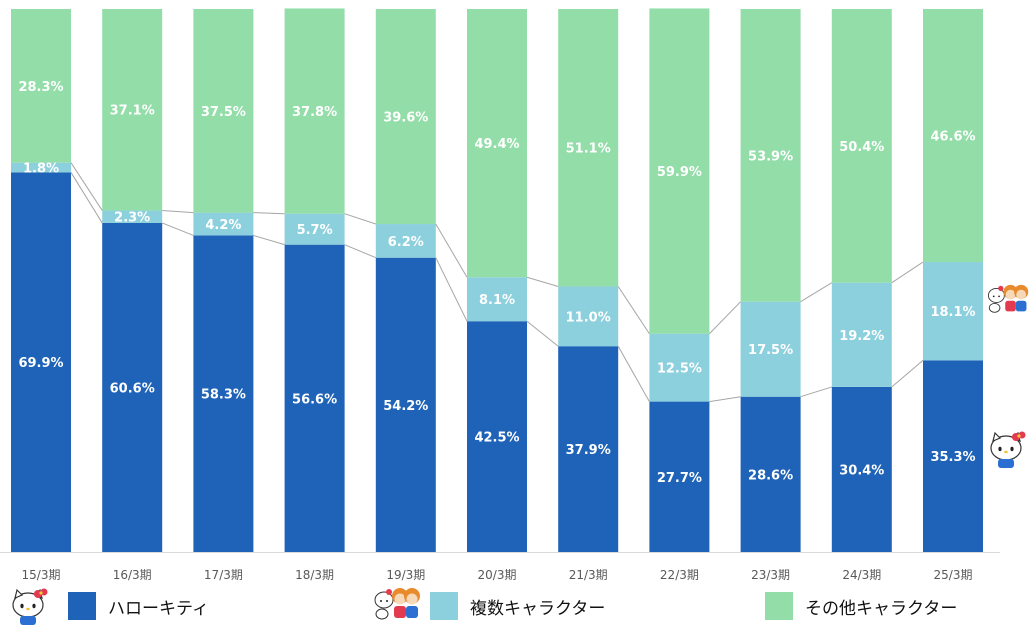 Image resolution: width=1032 pixels, height=627 pixels. Describe the element at coordinates (30, 606) in the screenshot. I see `hello-kitty-icon` at that location.